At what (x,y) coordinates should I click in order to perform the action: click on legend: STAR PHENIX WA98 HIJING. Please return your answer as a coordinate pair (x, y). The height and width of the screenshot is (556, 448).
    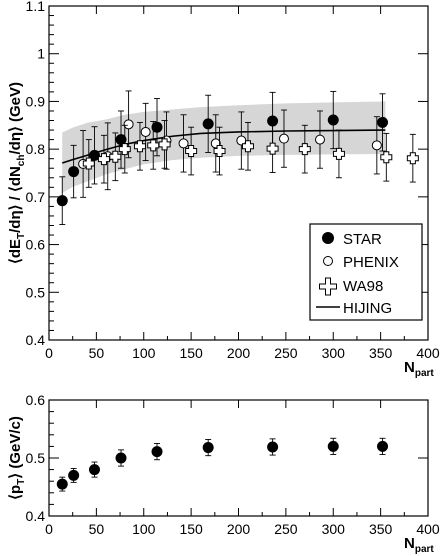
    Looking at the image, I should click on (366, 272).